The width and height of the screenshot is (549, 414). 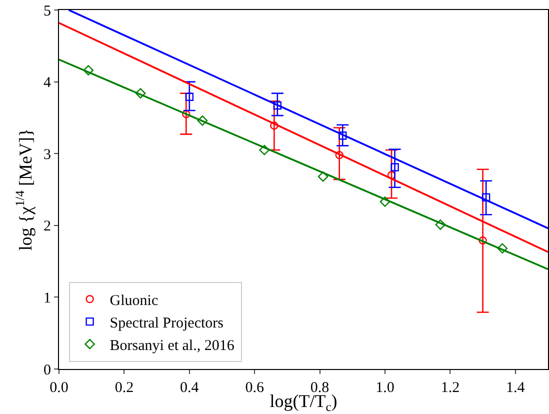 What do you see at coordinates (516, 388) in the screenshot?
I see `x-tick-label: 1.4` at bounding box center [516, 388].